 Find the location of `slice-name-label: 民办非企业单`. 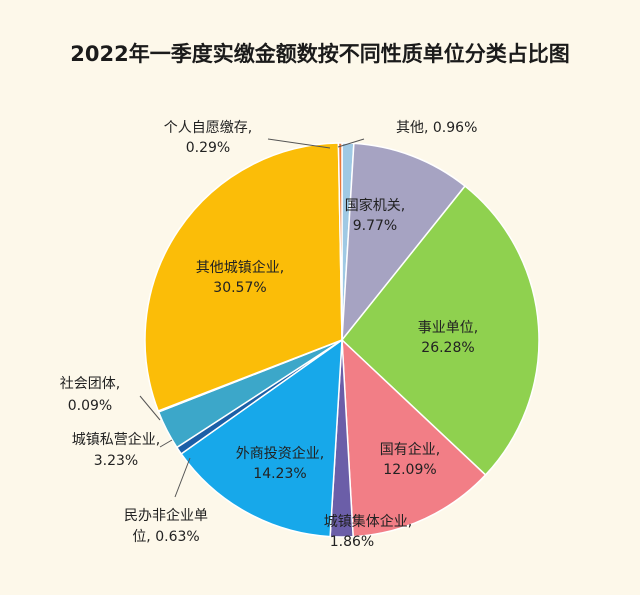

slice-name-label: 民办非企业单 is located at coordinates (166, 515).